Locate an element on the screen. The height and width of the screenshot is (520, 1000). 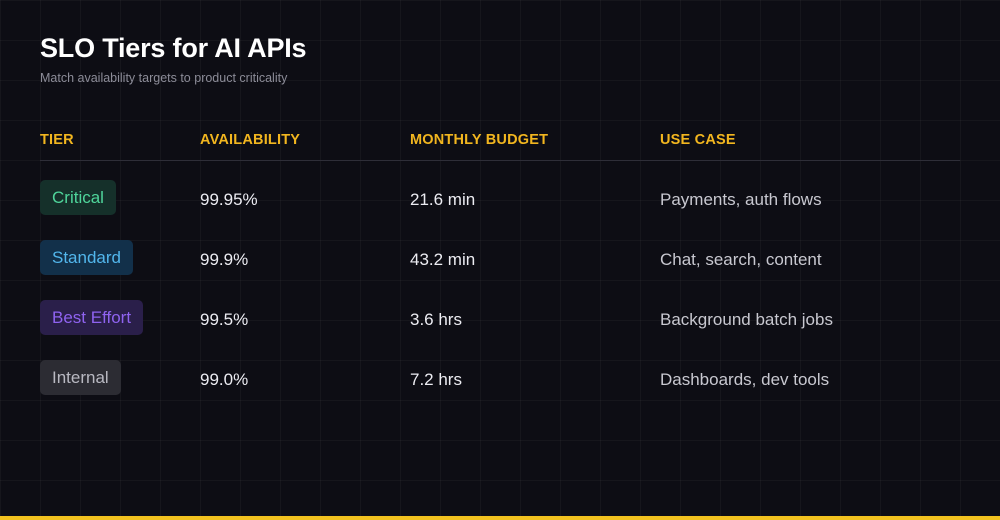
column-header-monthly-budget: MONTHLY BUDGET is located at coordinates (479, 140).